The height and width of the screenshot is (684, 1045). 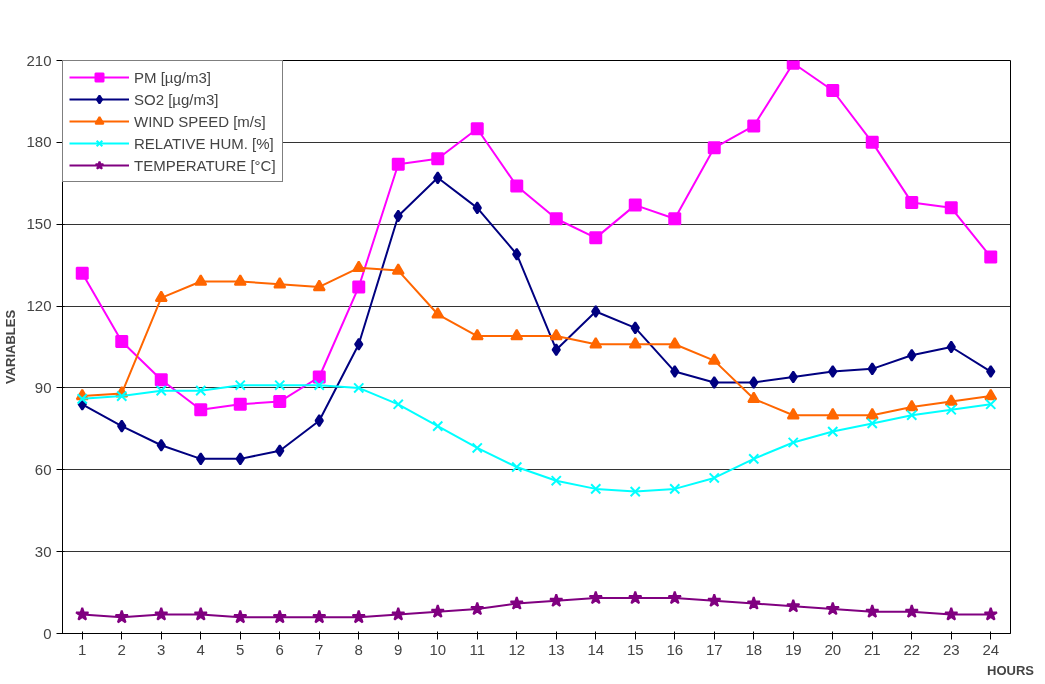 What do you see at coordinates (556, 649) in the screenshot?
I see `x-tick-label: 13` at bounding box center [556, 649].